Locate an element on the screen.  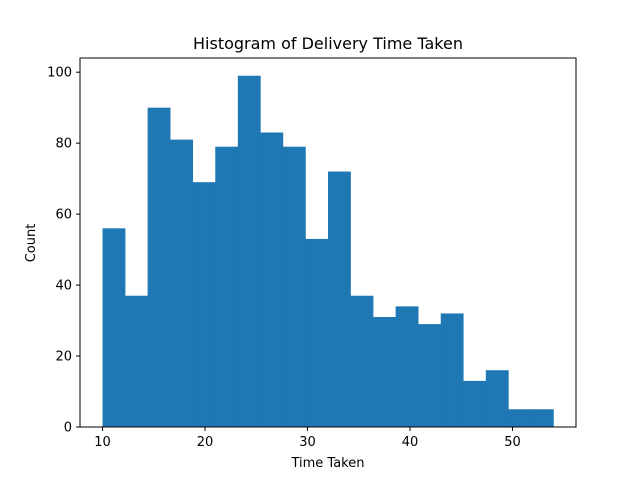
x-tick-label: 10 is located at coordinates (102, 442).